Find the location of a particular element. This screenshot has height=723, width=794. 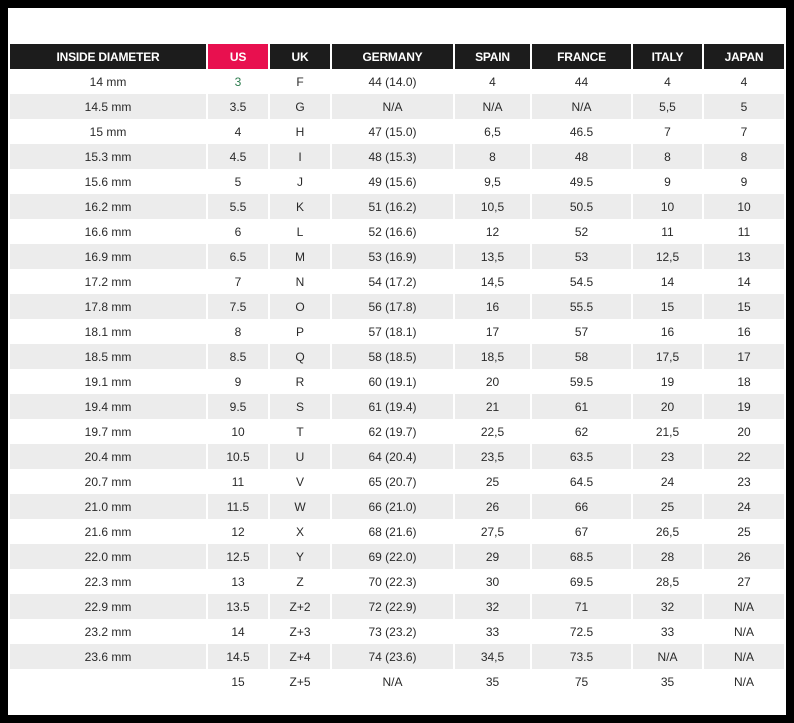

cell-france: 44 is located at coordinates (582, 81).